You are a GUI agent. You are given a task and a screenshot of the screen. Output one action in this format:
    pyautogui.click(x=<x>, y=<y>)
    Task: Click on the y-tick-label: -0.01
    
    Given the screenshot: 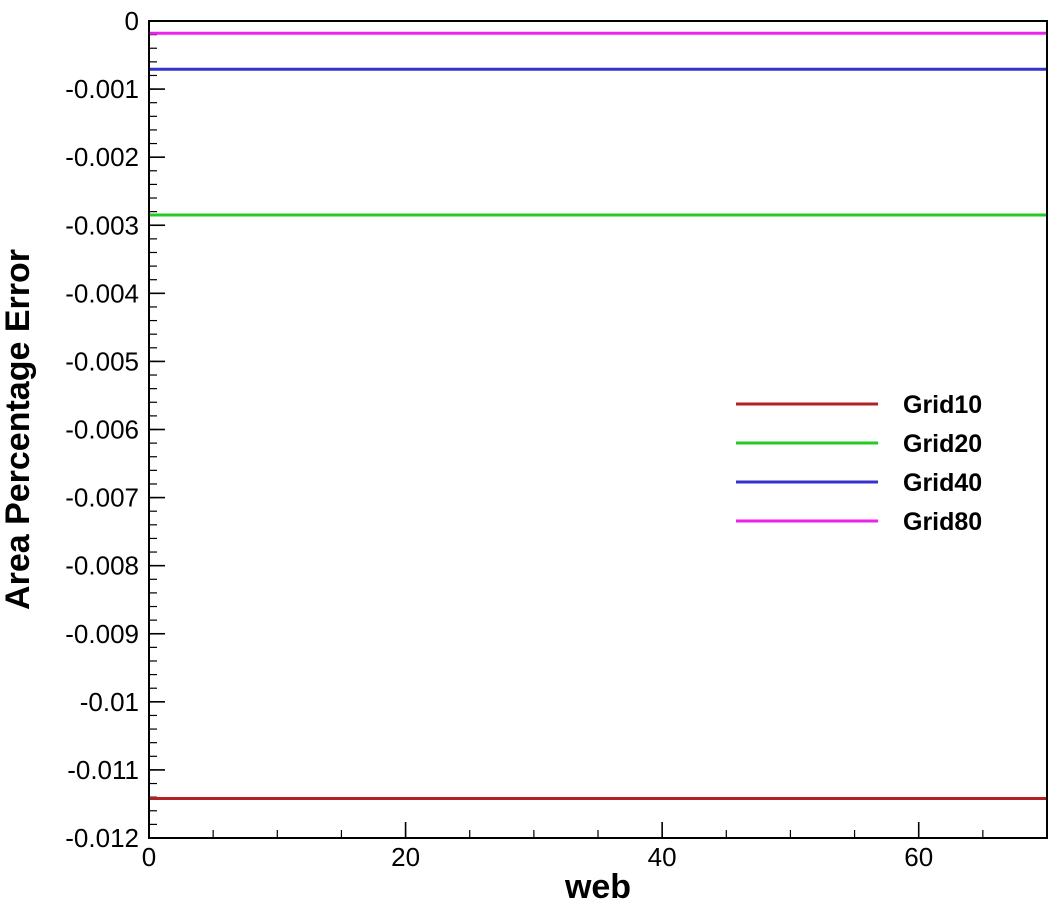 What is the action you would take?
    pyautogui.click(x=109, y=702)
    